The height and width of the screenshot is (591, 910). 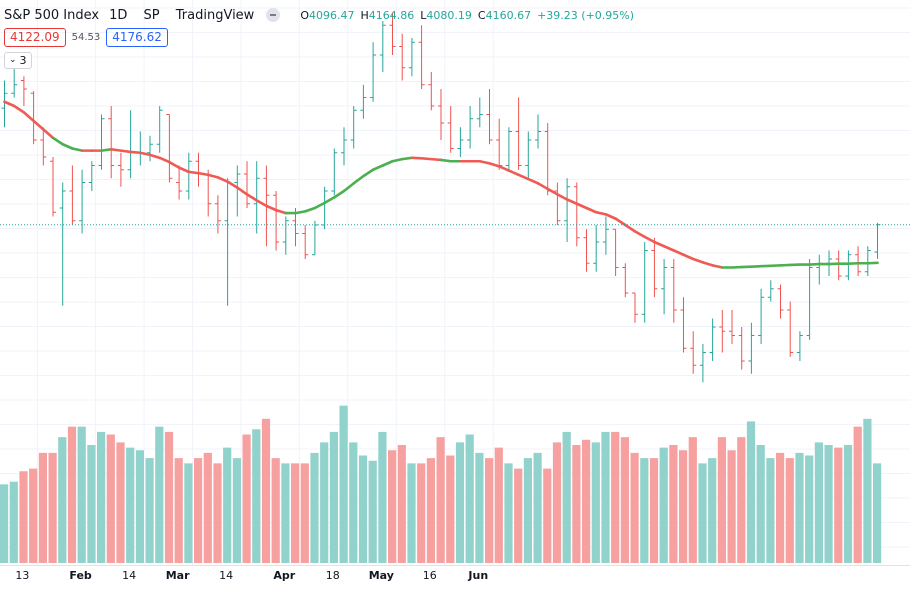 What do you see at coordinates (430, 575) in the screenshot?
I see `time-axis-label: 16` at bounding box center [430, 575].